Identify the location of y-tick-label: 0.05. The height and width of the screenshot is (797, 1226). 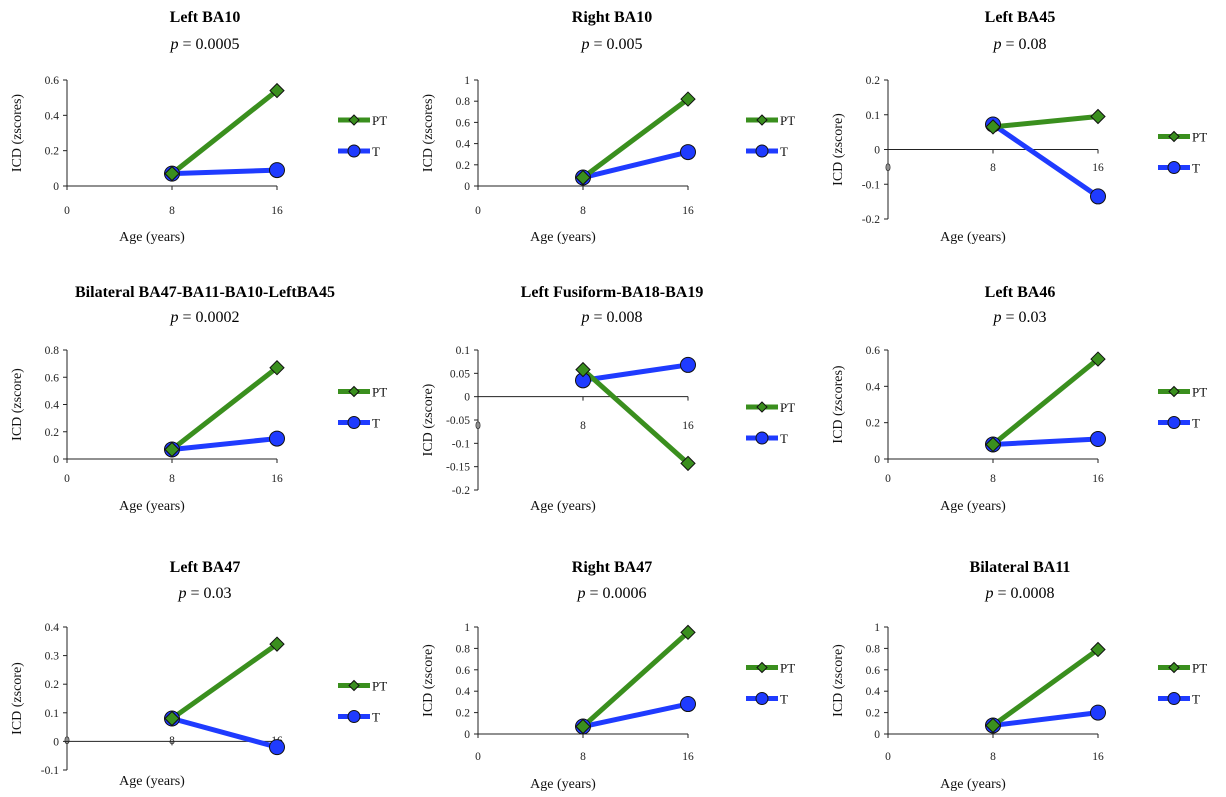
(460, 374).